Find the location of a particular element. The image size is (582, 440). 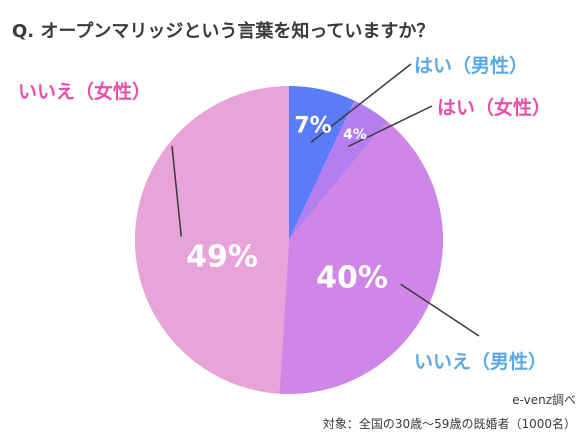

percent-label-no-male: 40% is located at coordinates (352, 278).